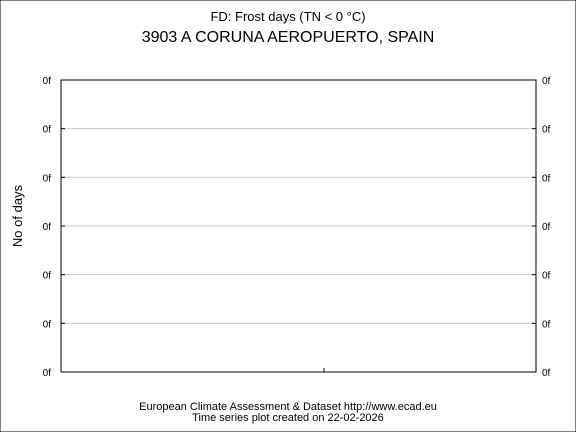  I want to click on chart-title: FD: Frost days (TN < 0 °C), so click(287, 16).